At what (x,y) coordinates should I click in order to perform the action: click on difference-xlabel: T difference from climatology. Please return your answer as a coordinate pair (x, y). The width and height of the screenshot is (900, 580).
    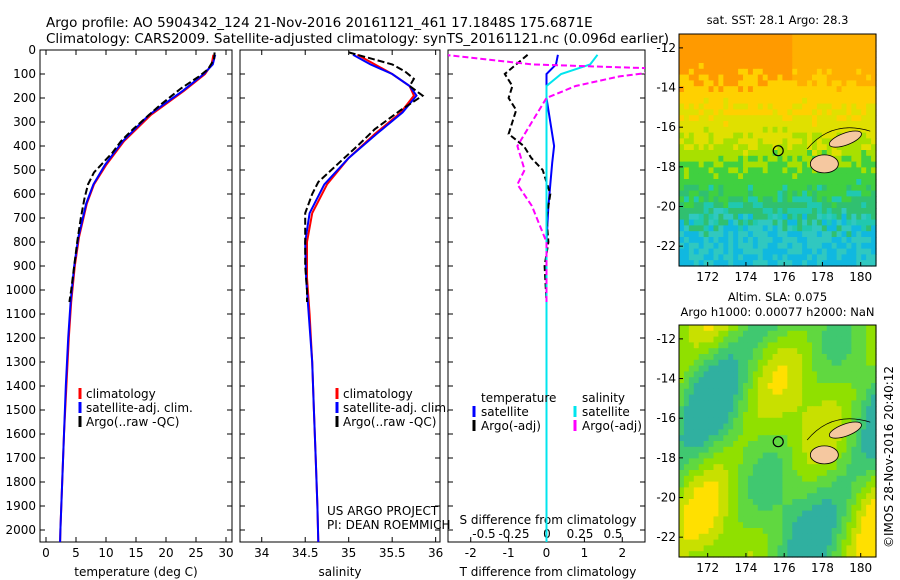
    Looking at the image, I should click on (548, 572).